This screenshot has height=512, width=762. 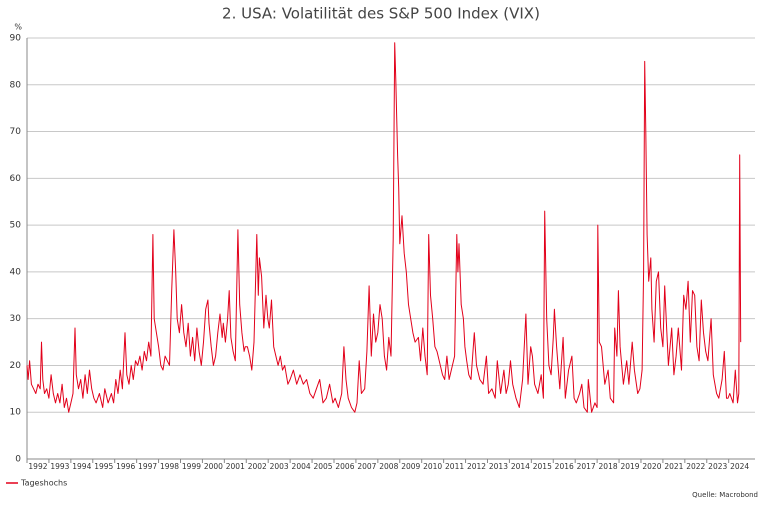 I want to click on x-tick-label: 2010, so click(x=432, y=466).